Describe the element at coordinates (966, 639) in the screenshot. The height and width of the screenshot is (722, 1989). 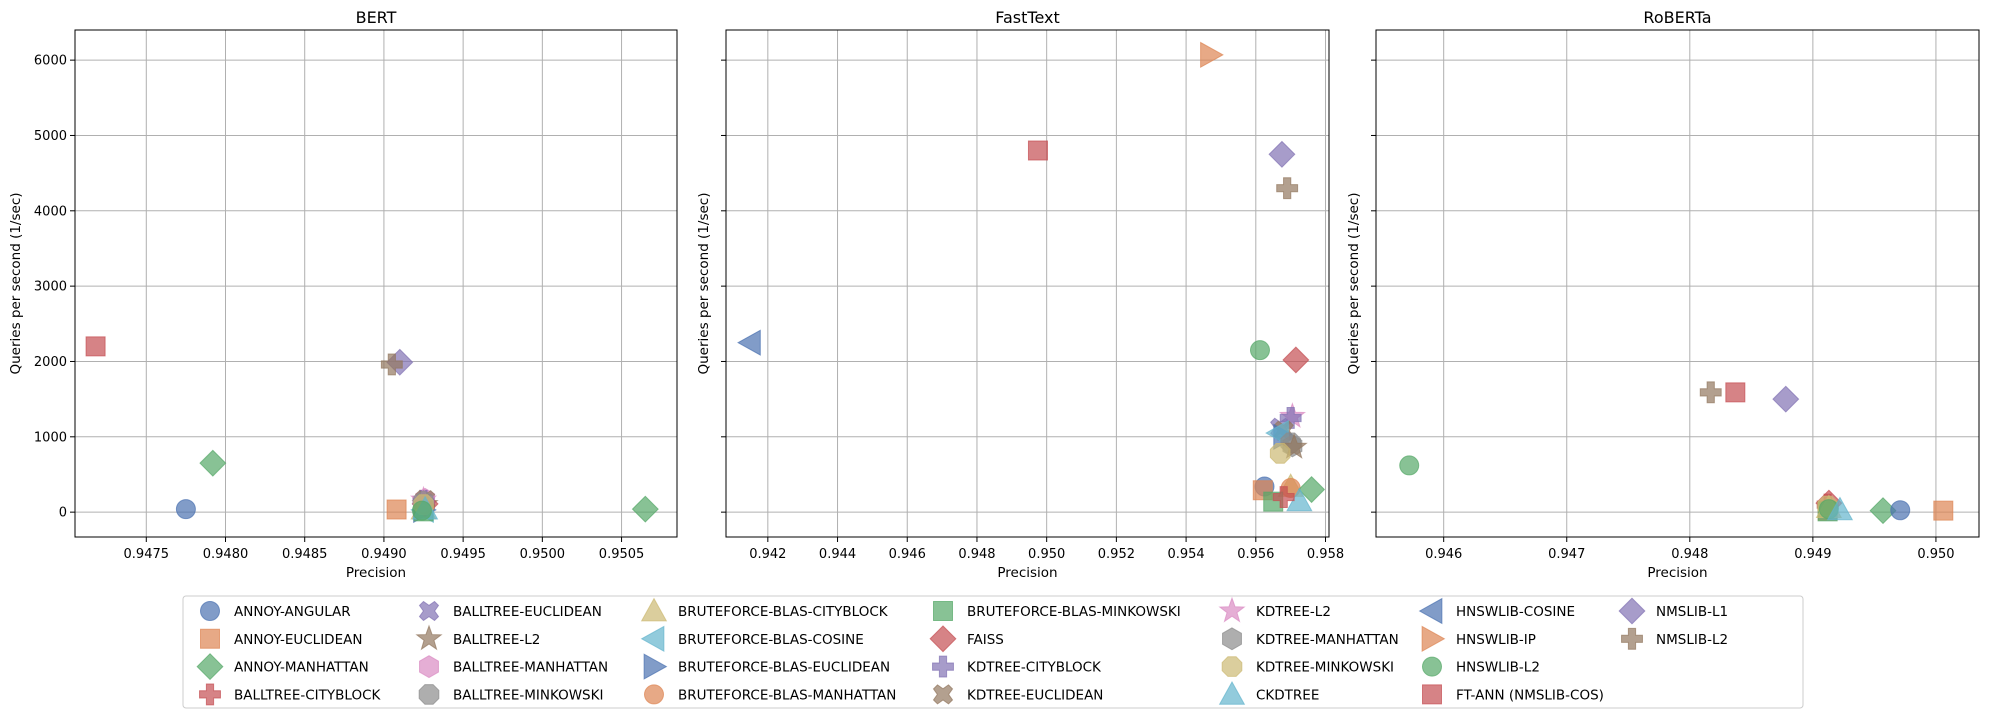
I see `legend-item-faiss: FAISS` at that location.